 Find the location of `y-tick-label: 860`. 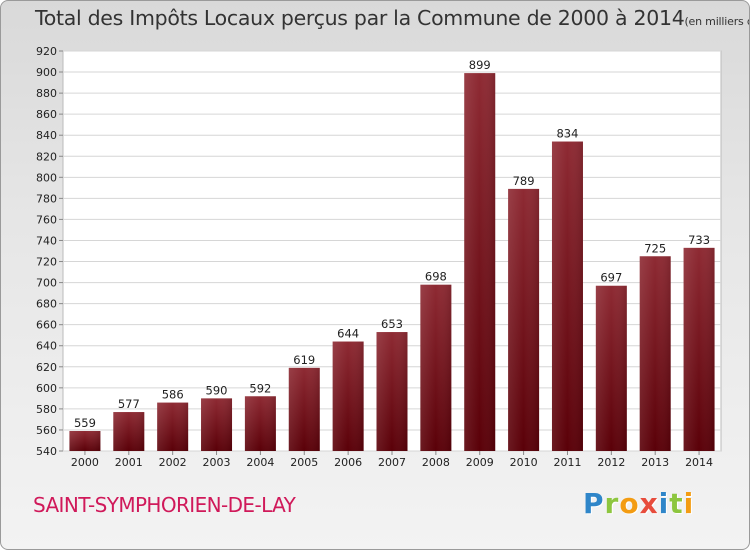

y-tick-label: 860 is located at coordinates (46, 114).